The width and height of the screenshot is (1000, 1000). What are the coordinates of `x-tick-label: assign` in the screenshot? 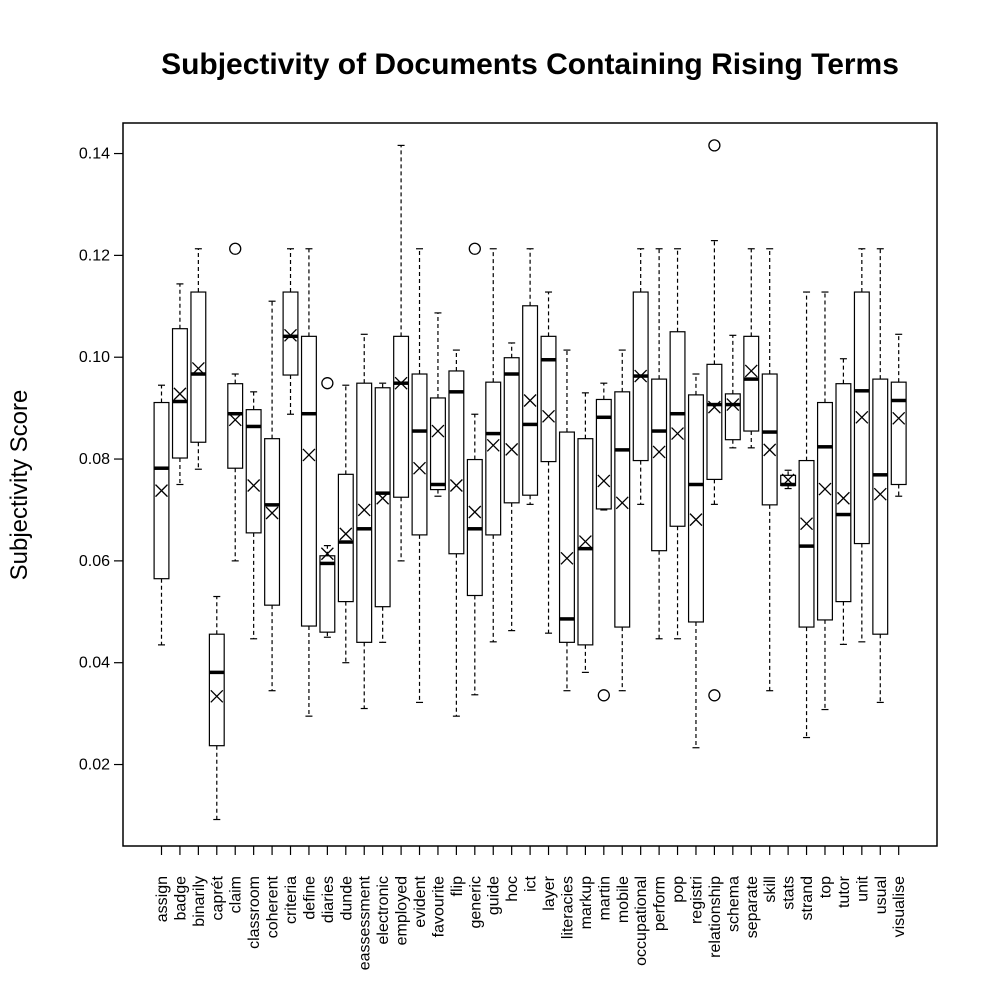 It's located at (162, 899).